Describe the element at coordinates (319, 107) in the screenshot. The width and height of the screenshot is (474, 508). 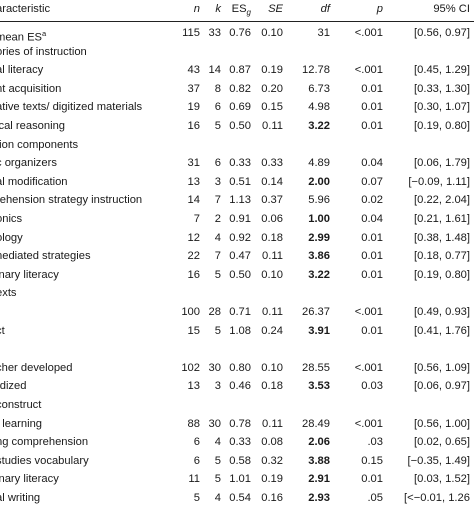
I see `cell-df: 4.98` at that location.